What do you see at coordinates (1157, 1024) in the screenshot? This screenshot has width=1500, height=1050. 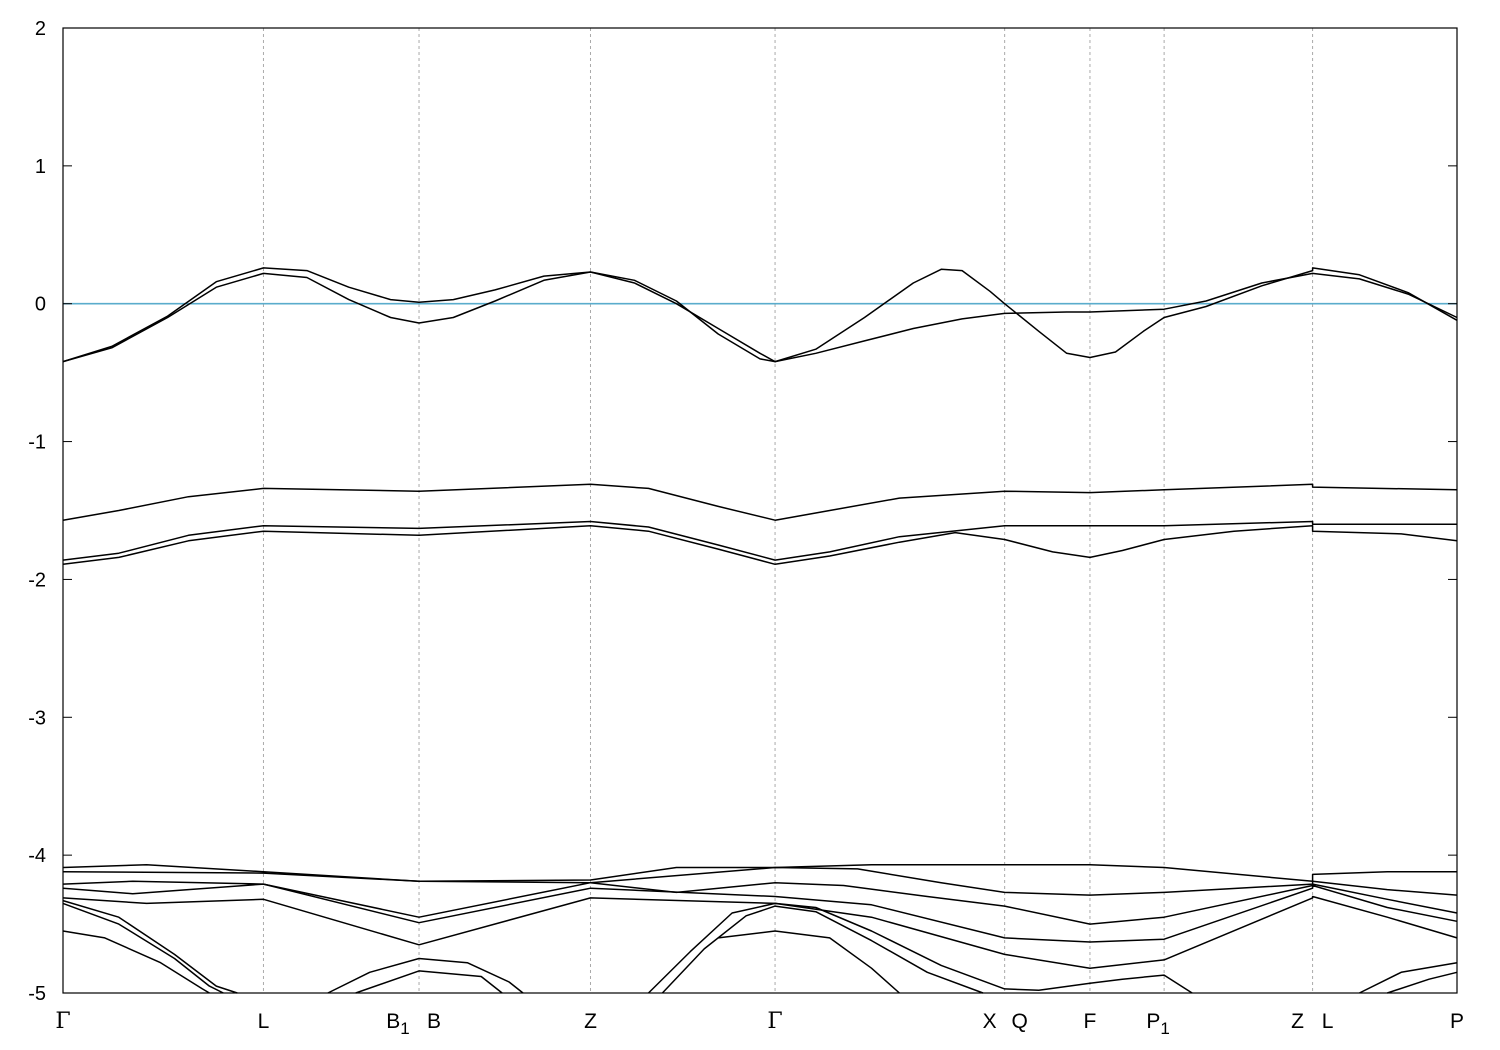 I see `x-kpoint-label: P1` at bounding box center [1157, 1024].